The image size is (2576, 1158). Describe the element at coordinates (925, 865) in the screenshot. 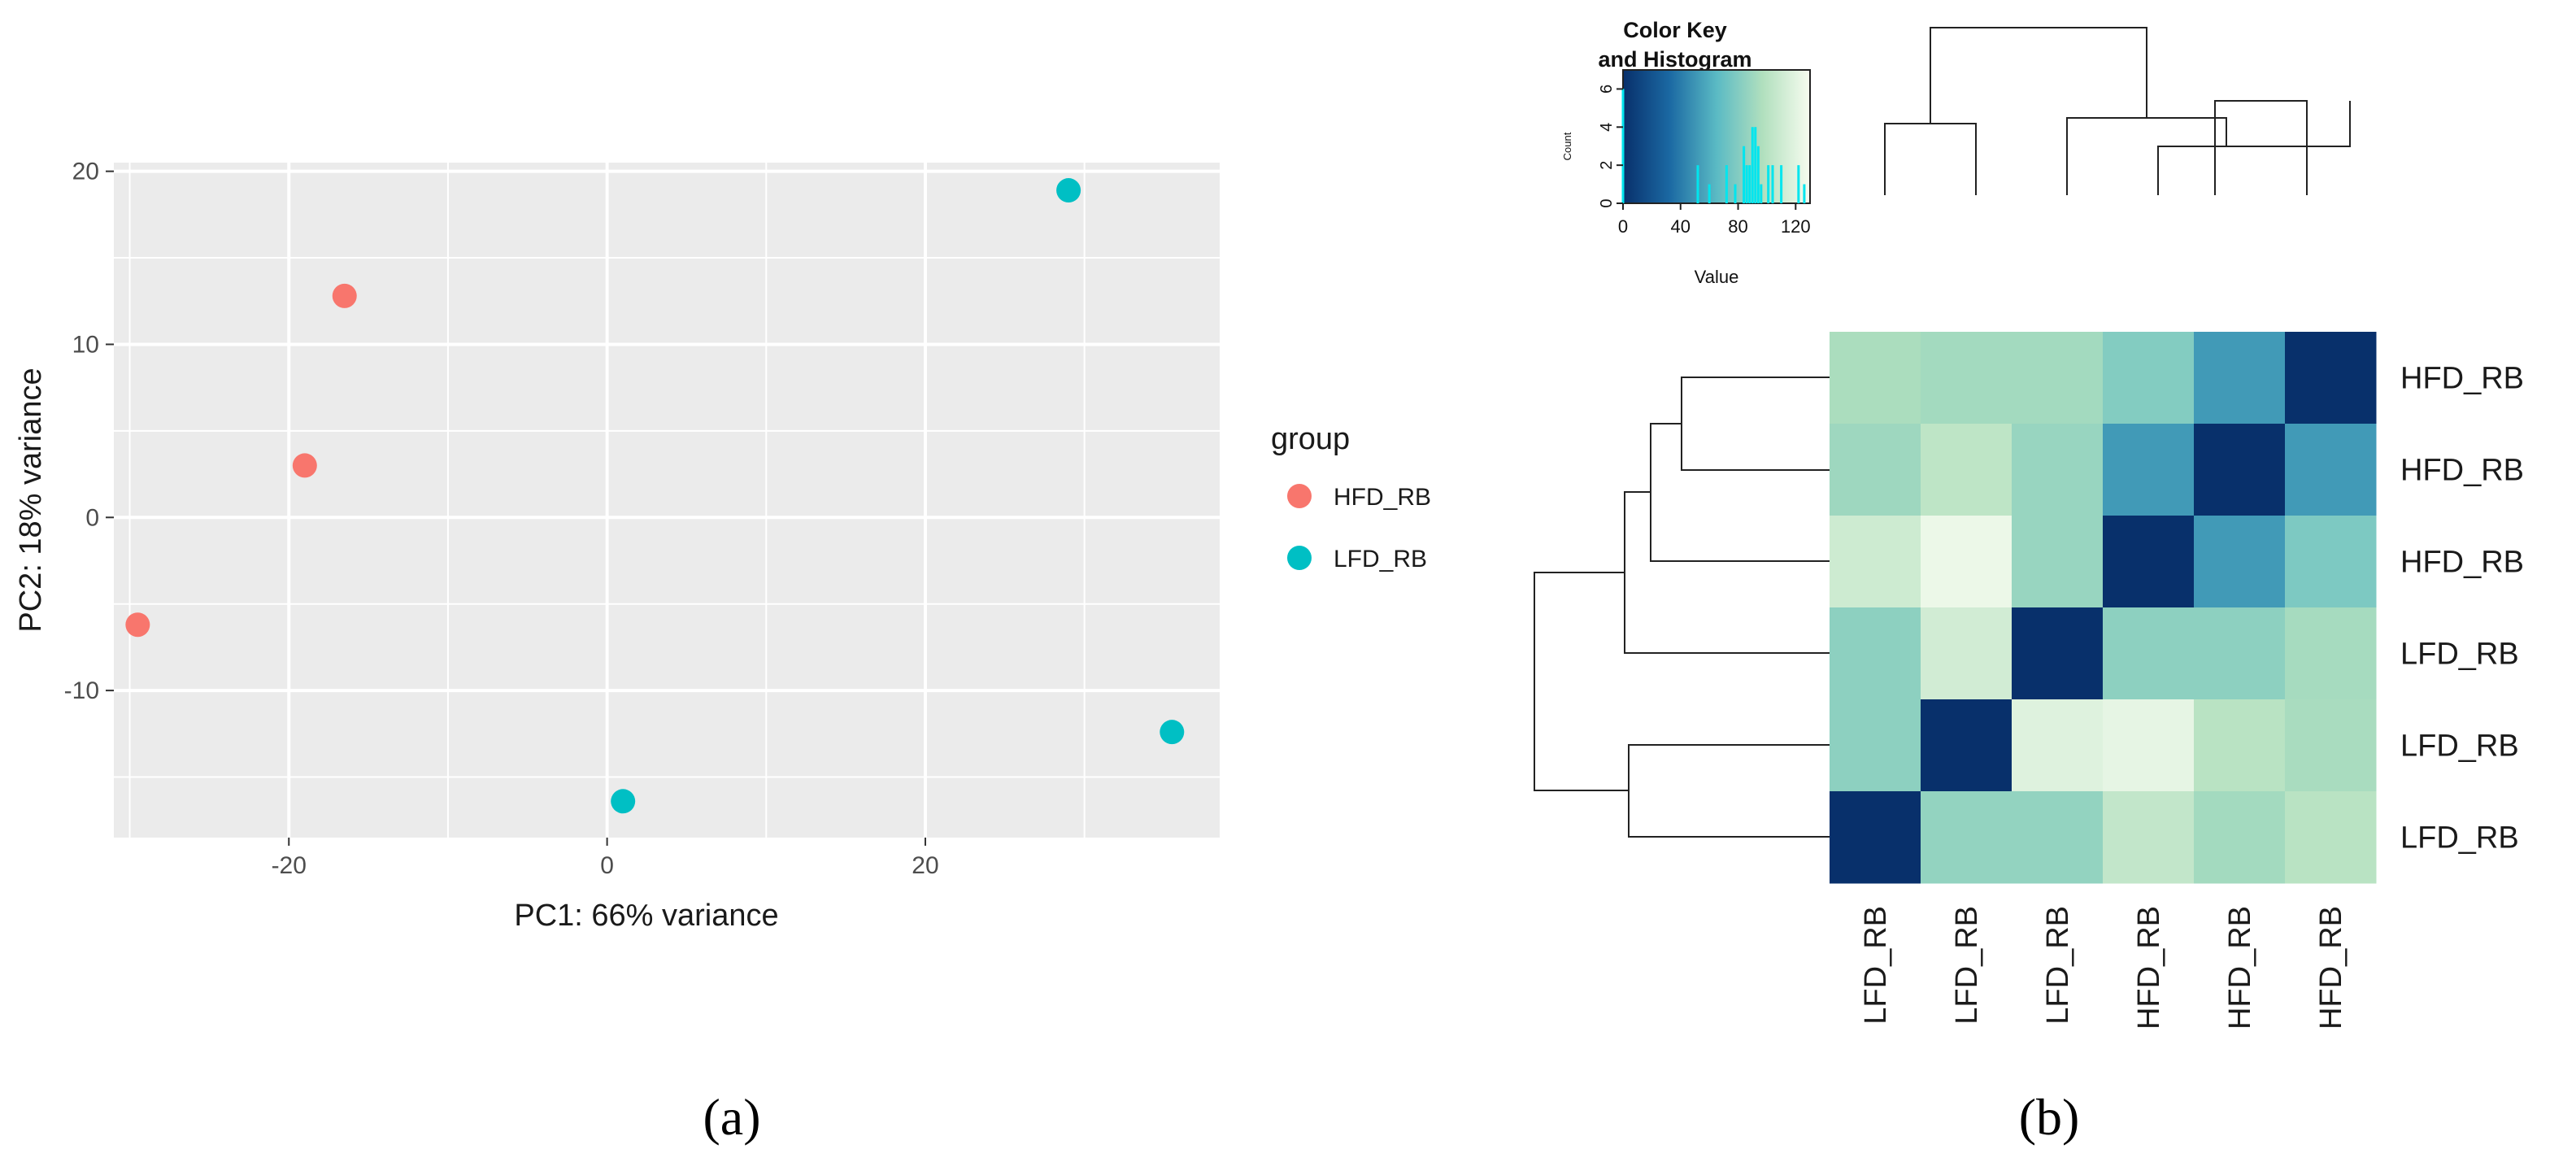

I see `x-tick-label: 20` at that location.